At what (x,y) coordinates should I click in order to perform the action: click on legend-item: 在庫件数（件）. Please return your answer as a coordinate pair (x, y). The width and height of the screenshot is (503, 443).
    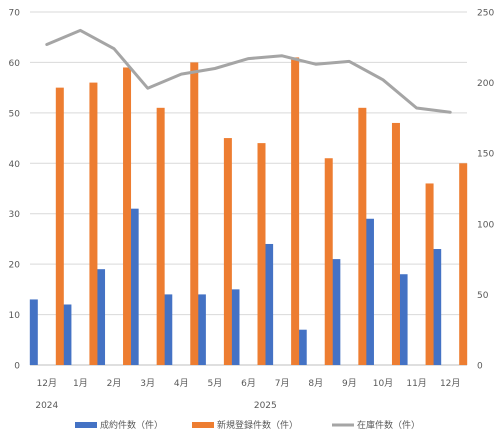
    Looking at the image, I should click on (376, 425).